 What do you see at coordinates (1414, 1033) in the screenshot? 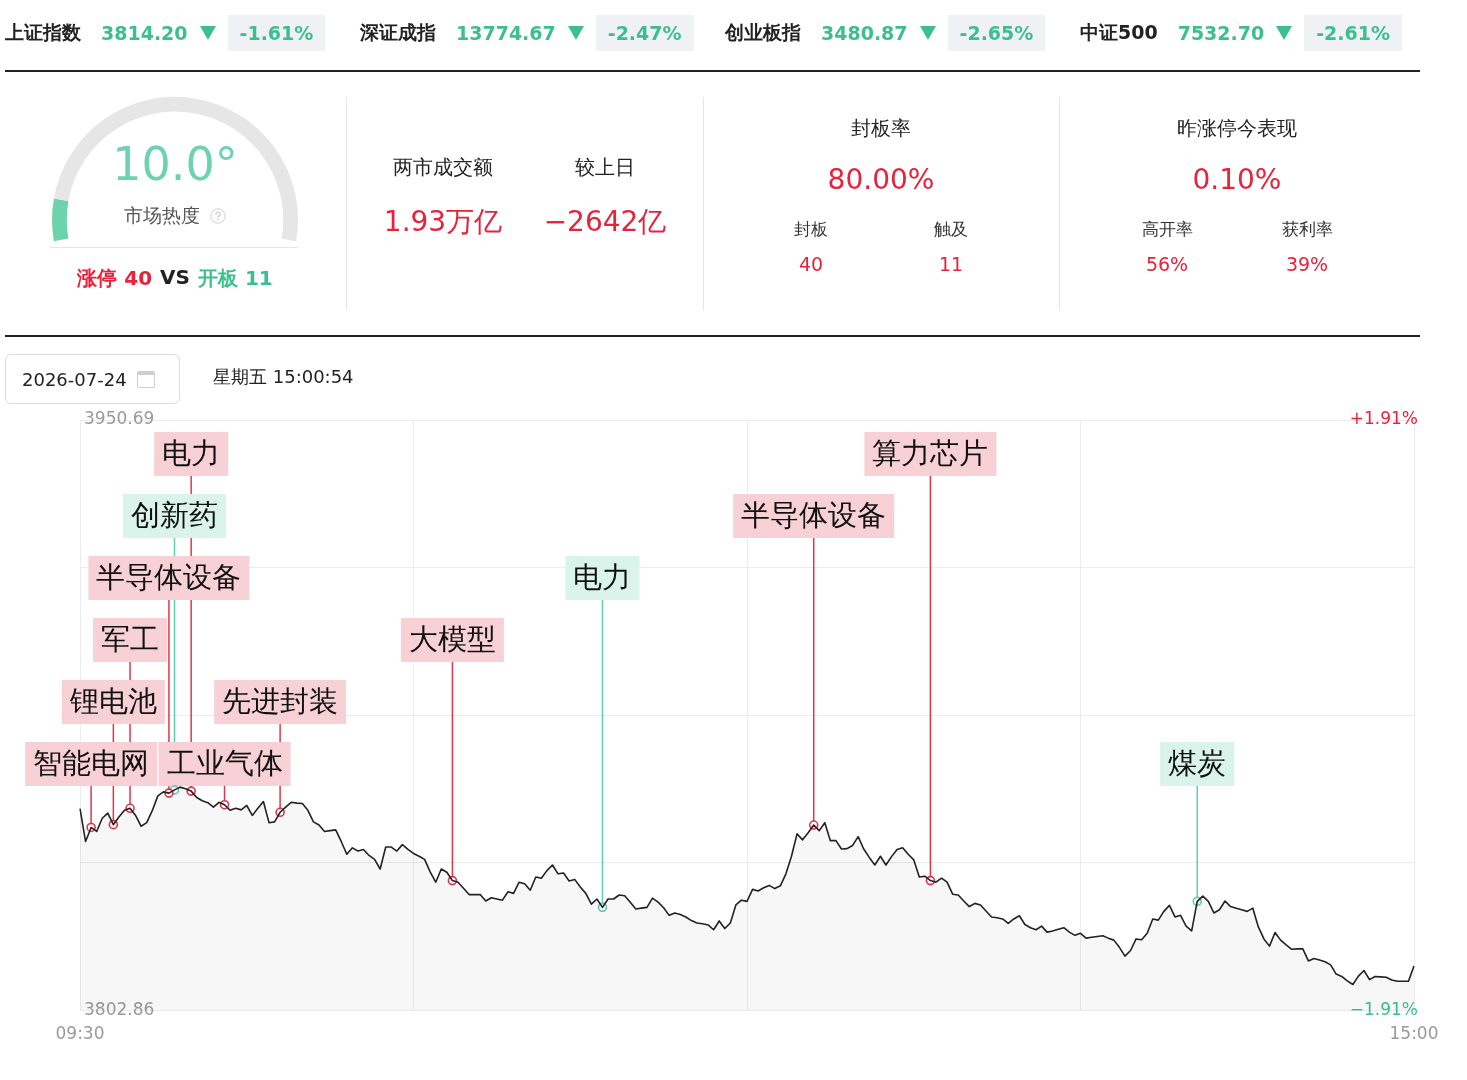
I see `x-tick-label: 15:00` at bounding box center [1414, 1033].